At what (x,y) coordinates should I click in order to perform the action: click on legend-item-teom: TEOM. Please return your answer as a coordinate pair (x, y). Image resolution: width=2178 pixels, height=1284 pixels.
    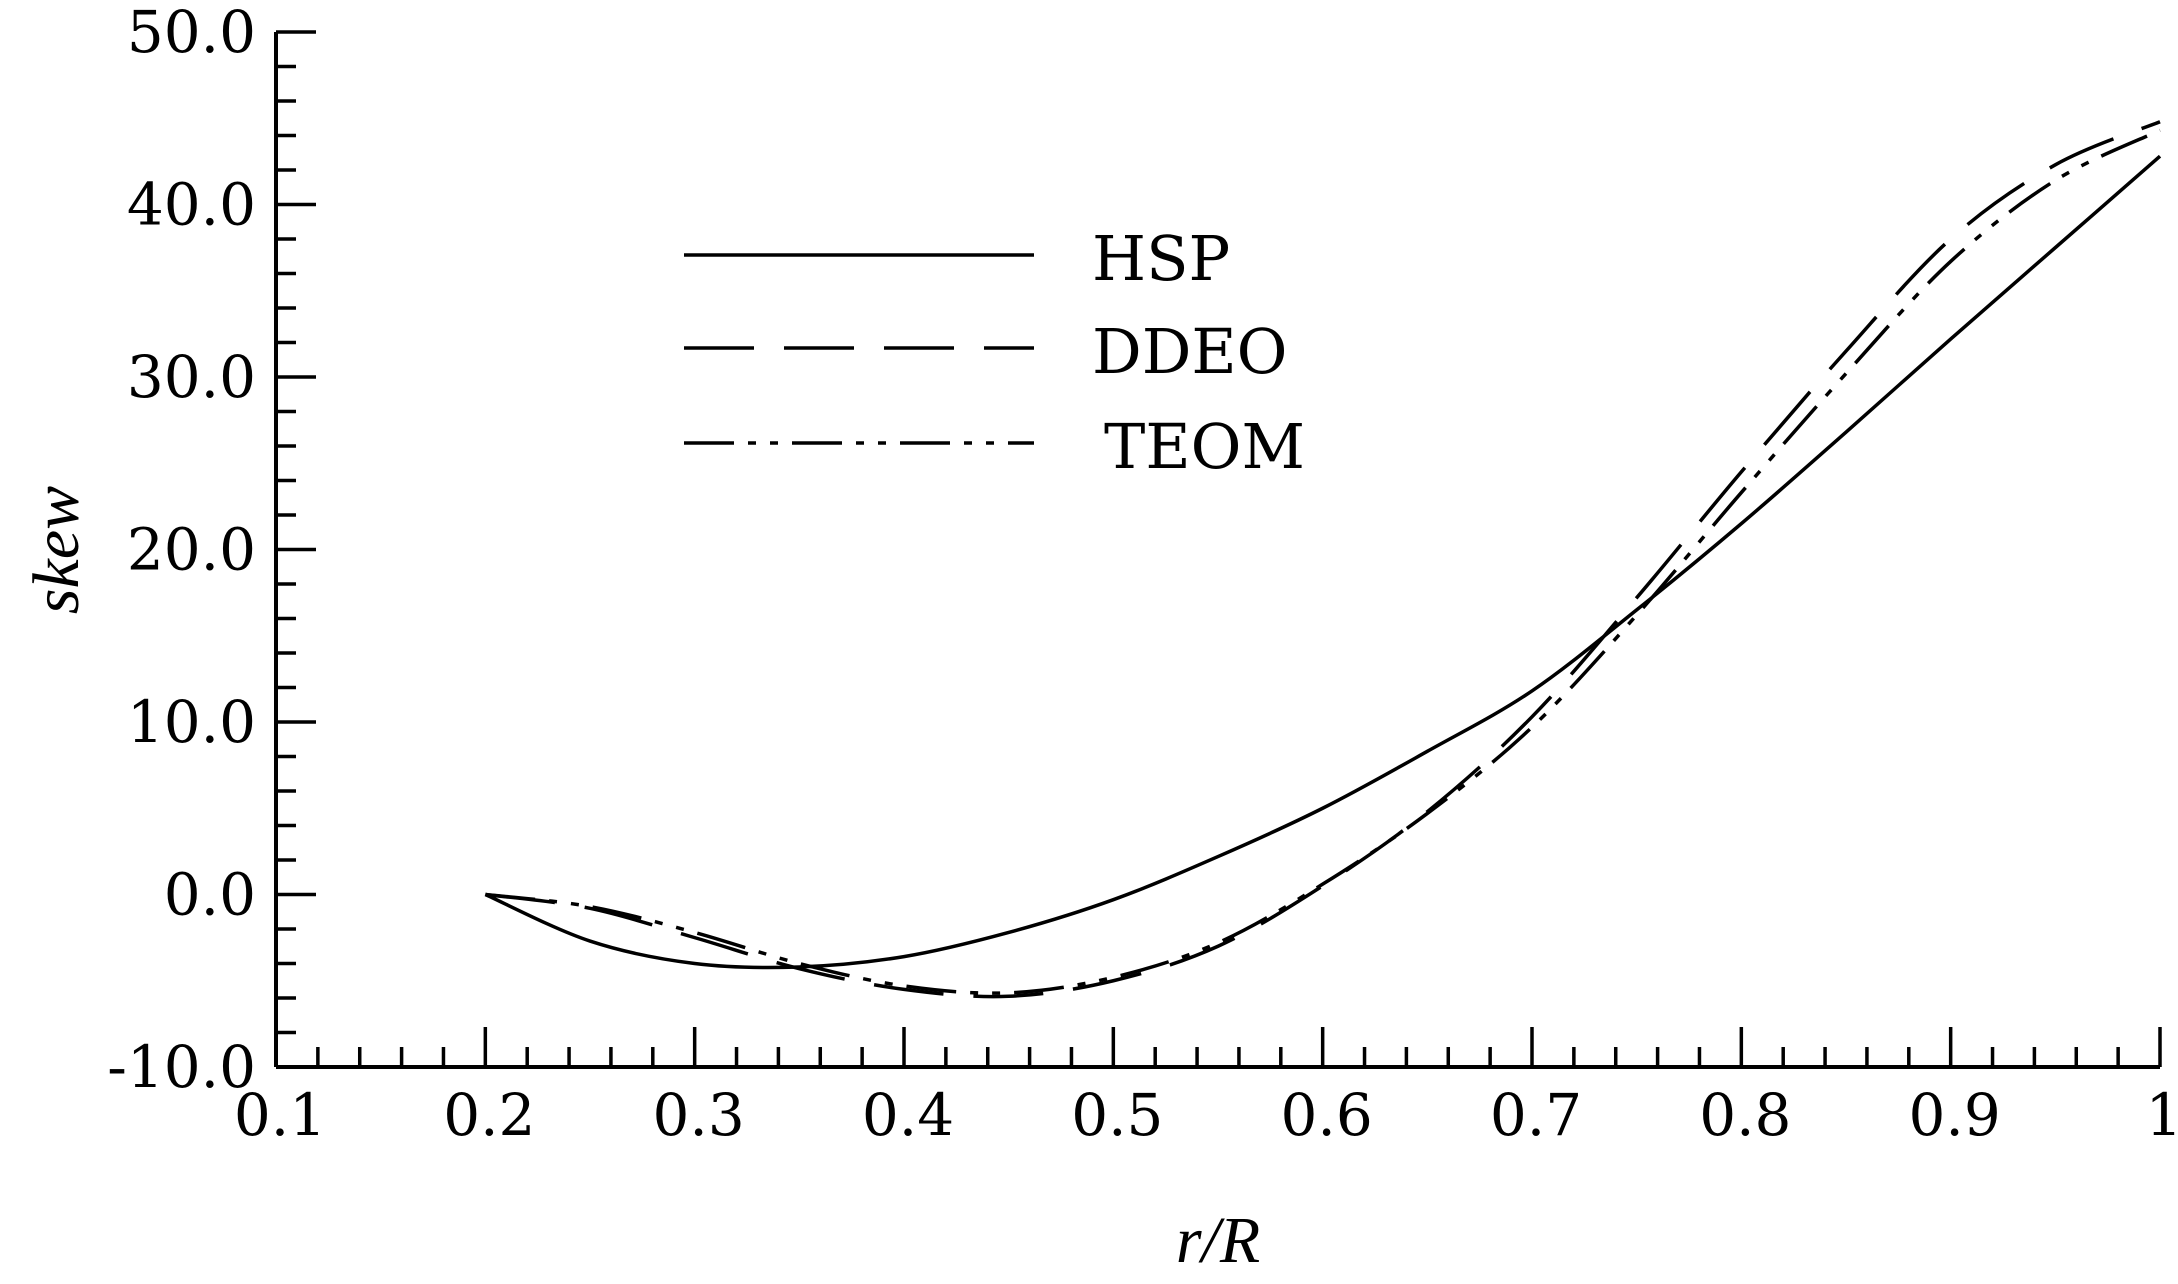
    Looking at the image, I should click on (994, 446).